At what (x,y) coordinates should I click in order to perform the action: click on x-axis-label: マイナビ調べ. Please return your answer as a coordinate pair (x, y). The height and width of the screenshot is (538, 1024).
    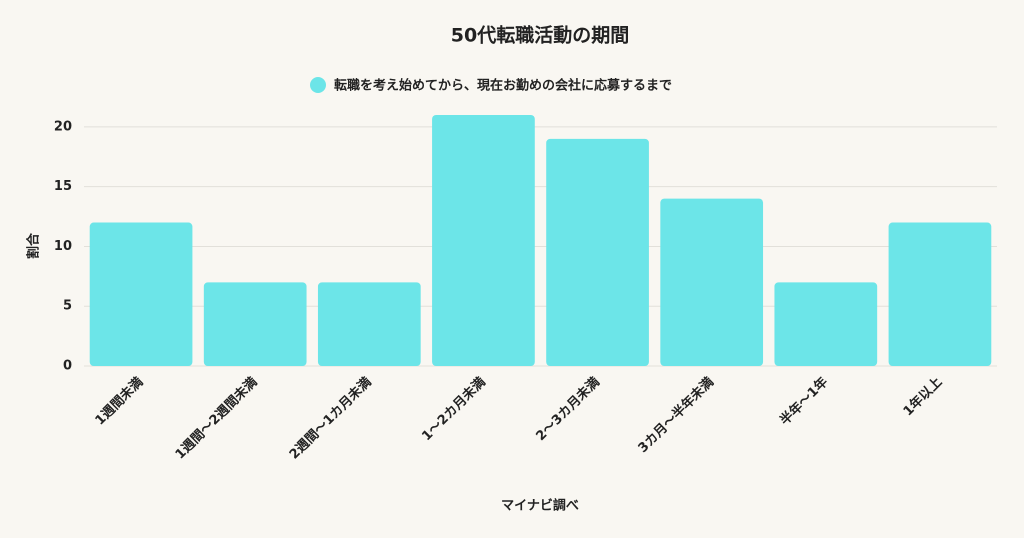
    Looking at the image, I should click on (540, 506).